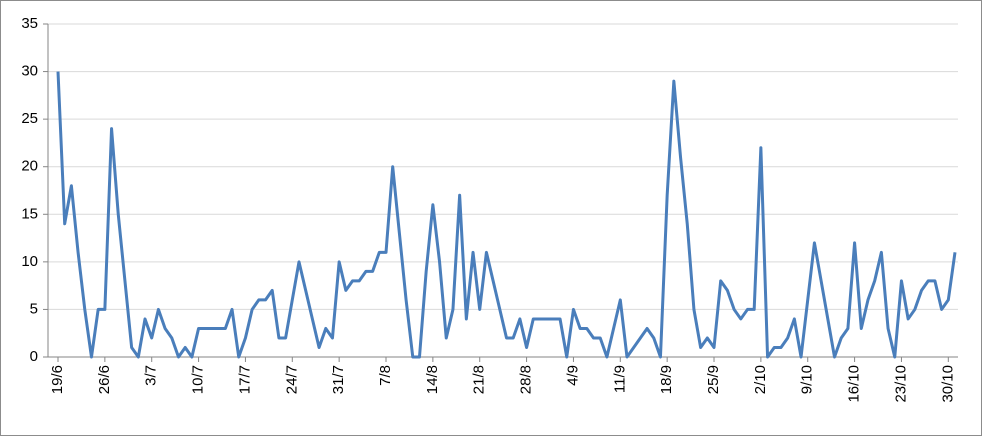  Describe the element at coordinates (947, 384) in the screenshot. I see `x-tick-label: 30/10` at that location.